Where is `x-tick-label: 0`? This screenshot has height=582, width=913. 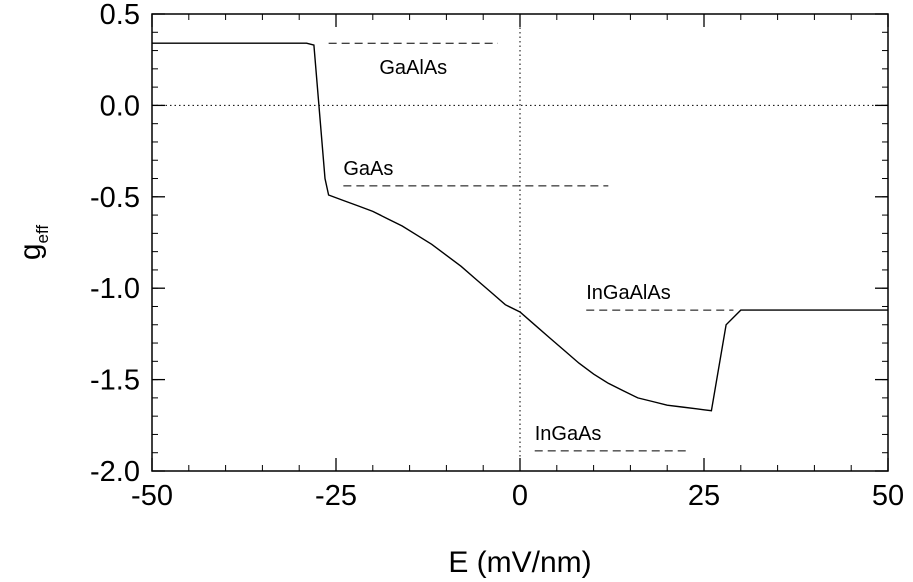 x-tick-label: 0 is located at coordinates (520, 496).